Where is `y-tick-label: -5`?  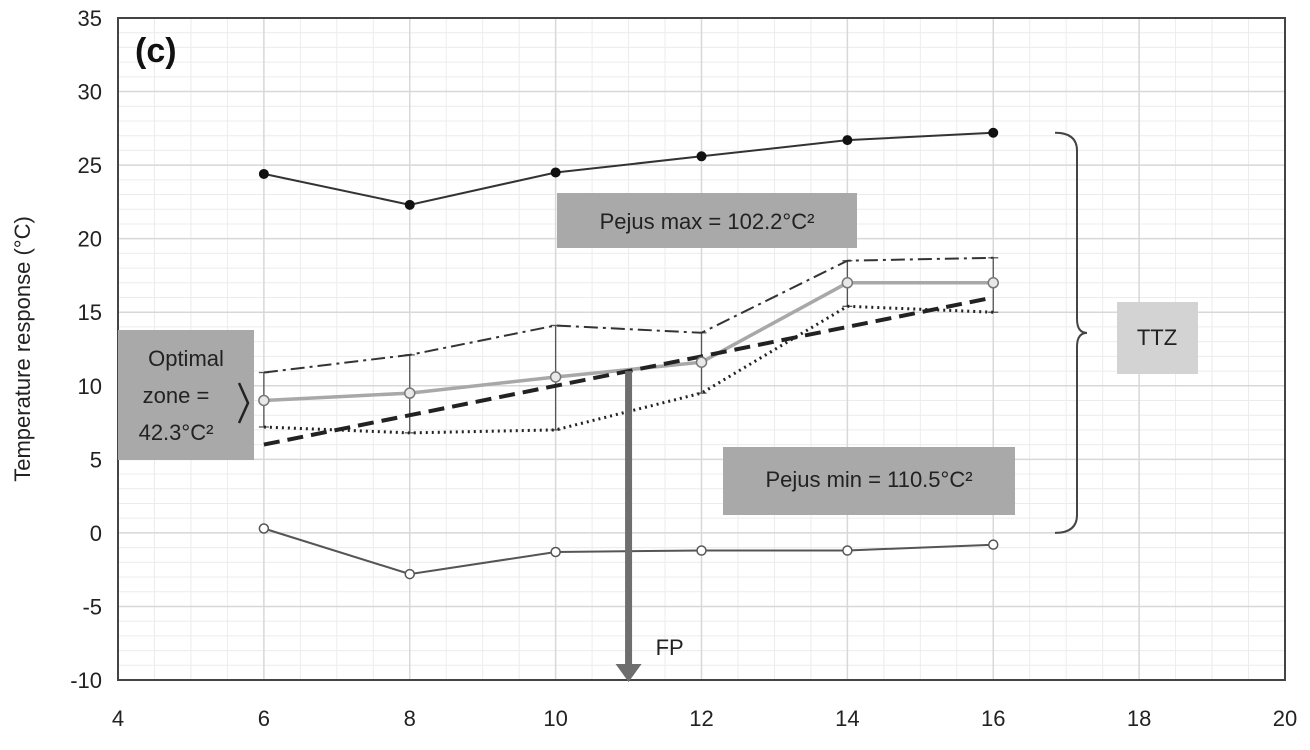
y-tick-label: -5 is located at coordinates (92, 606).